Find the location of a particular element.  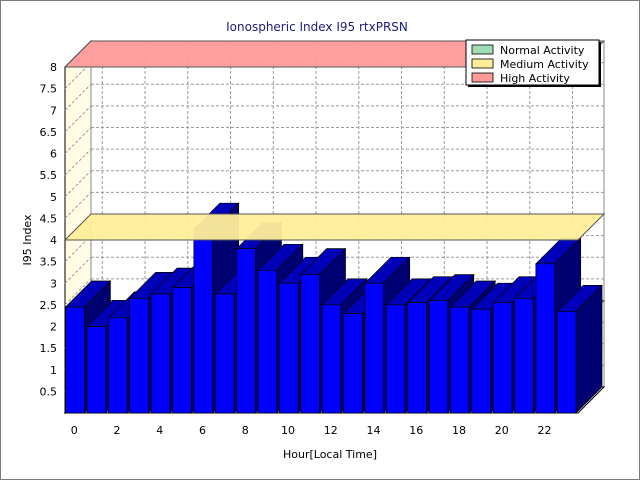

y-axis-label: I95 Index is located at coordinates (27, 240).